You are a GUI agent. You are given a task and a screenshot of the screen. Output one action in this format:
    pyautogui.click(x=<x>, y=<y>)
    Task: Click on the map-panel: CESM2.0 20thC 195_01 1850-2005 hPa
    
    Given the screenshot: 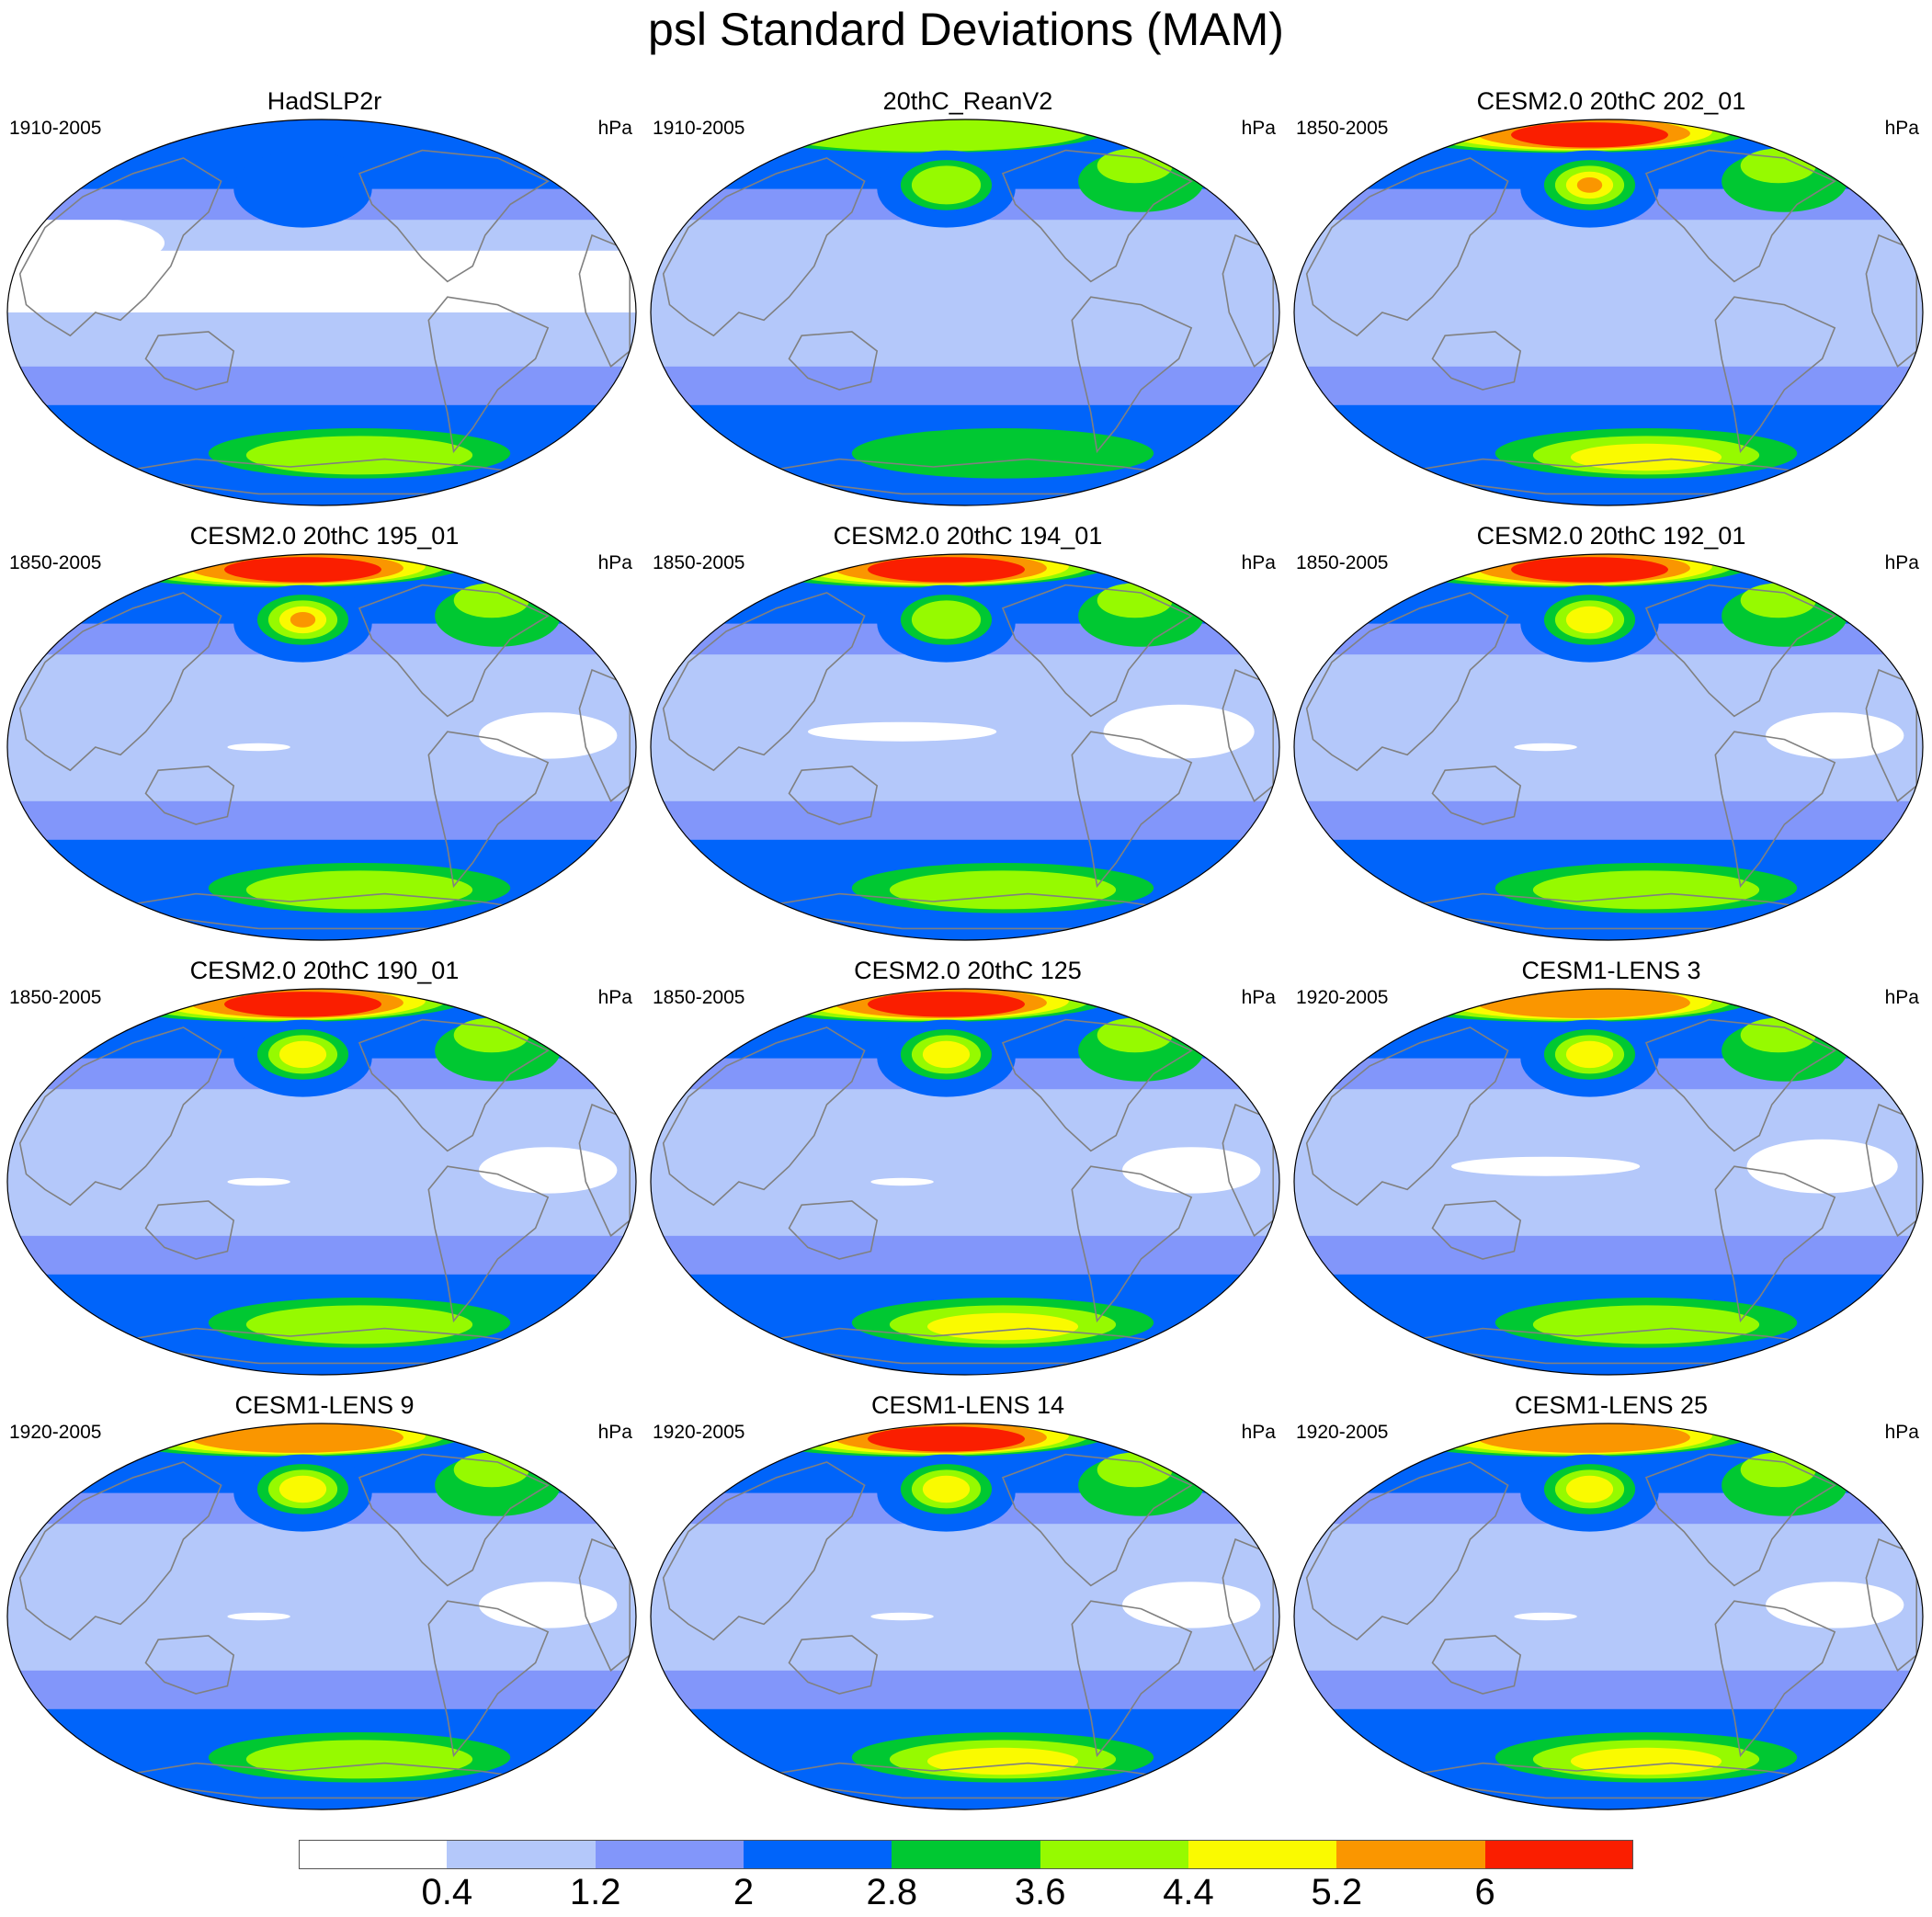 What is the action you would take?
    pyautogui.click(x=324, y=732)
    